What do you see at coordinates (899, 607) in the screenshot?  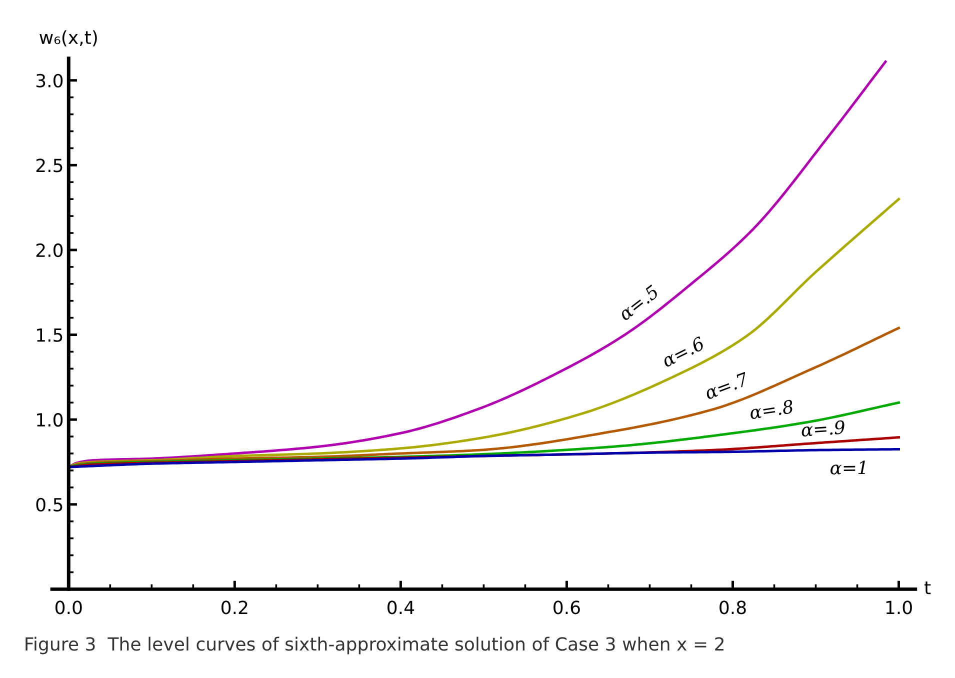 I see `x-tick-label: 1.0` at bounding box center [899, 607].